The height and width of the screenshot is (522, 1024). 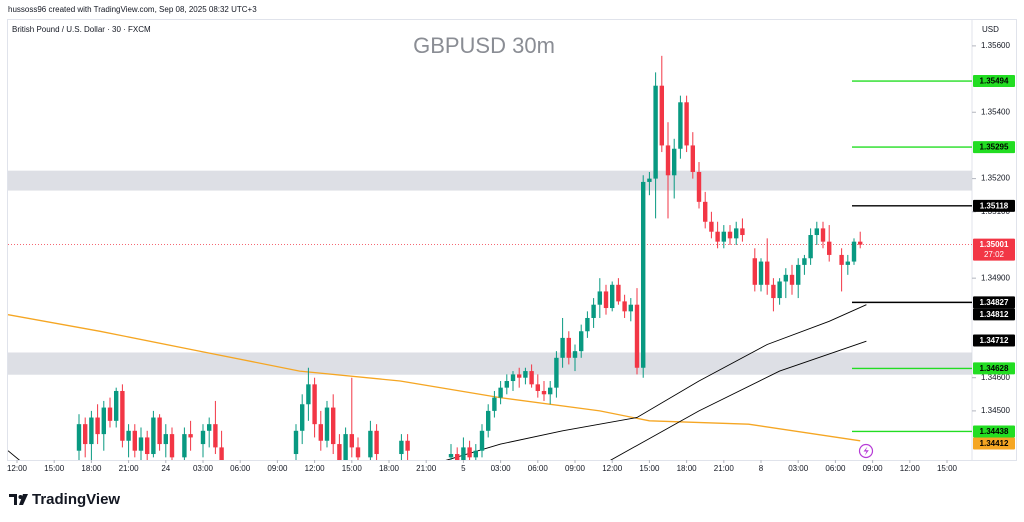 I want to click on currency: USD, so click(x=990, y=29).